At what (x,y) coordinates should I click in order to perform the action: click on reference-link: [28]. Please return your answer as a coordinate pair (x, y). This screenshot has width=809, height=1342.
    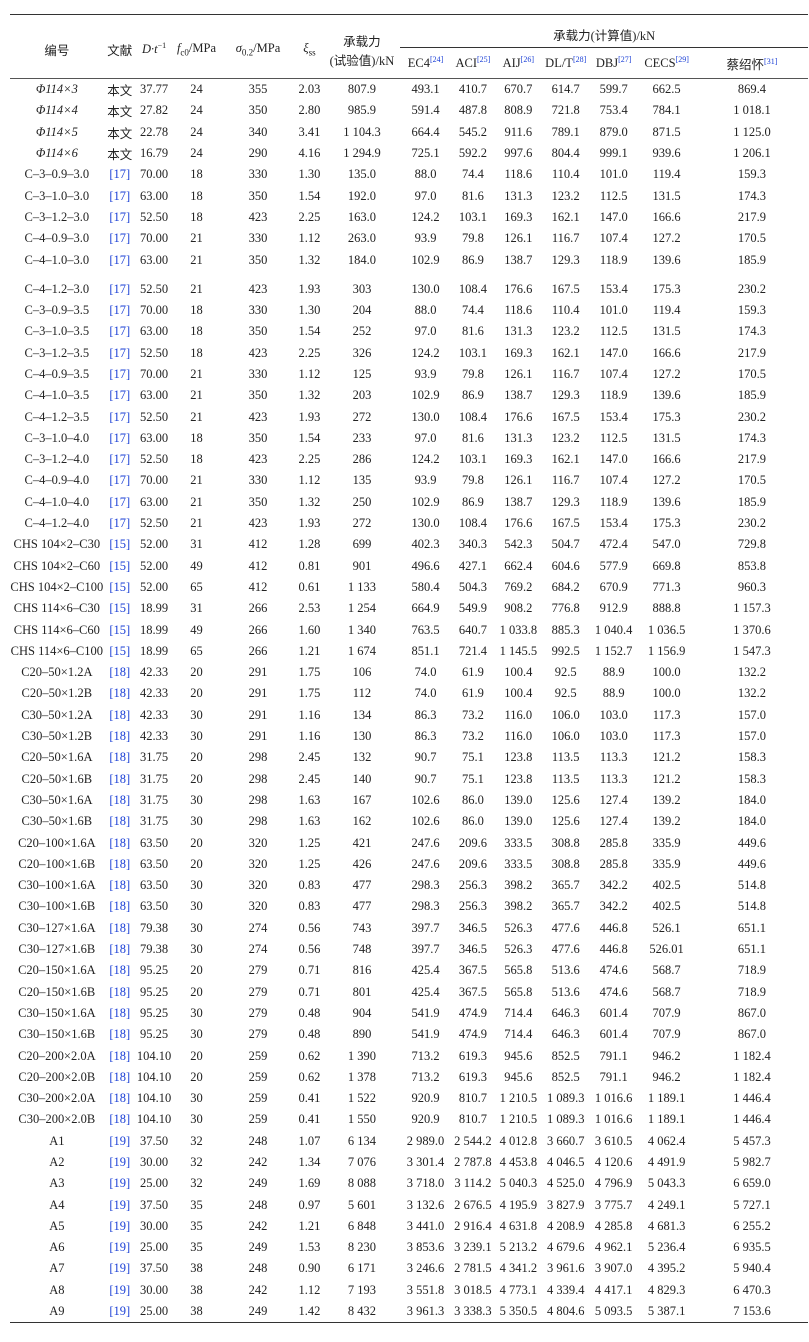
    Looking at the image, I should click on (579, 59).